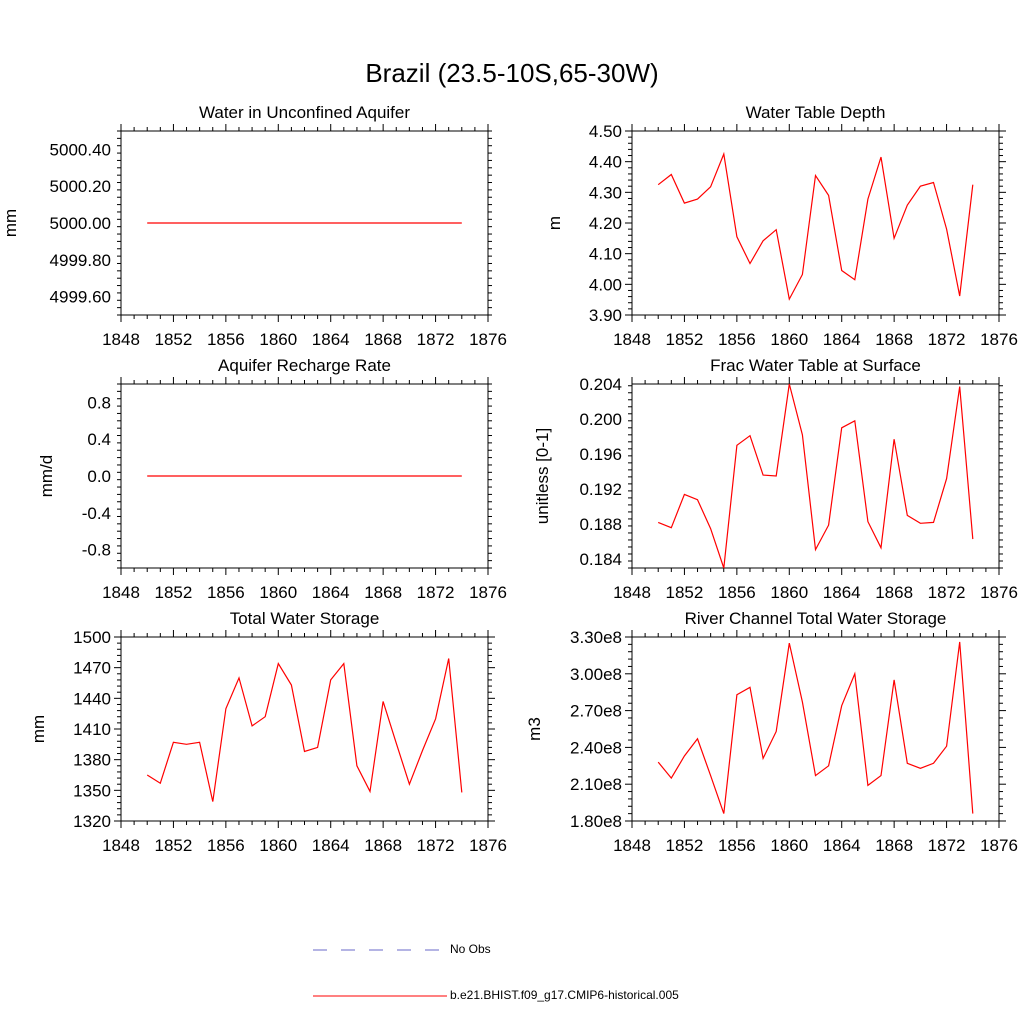  I want to click on panel-title: Aquifer Recharge Rate, so click(304, 365).